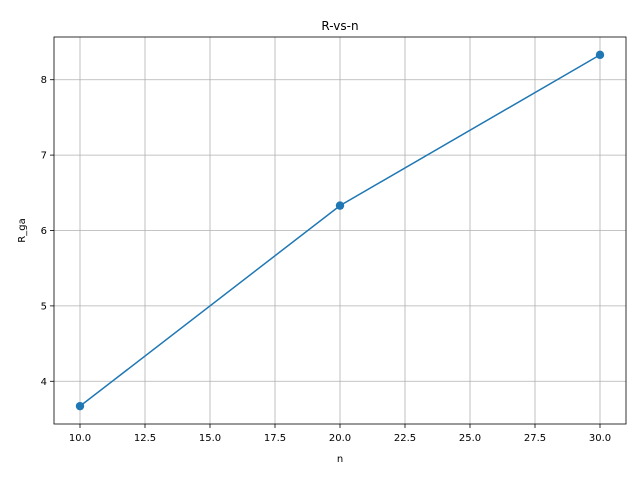  What do you see at coordinates (44, 382) in the screenshot?
I see `y-tick-label: 4` at bounding box center [44, 382].